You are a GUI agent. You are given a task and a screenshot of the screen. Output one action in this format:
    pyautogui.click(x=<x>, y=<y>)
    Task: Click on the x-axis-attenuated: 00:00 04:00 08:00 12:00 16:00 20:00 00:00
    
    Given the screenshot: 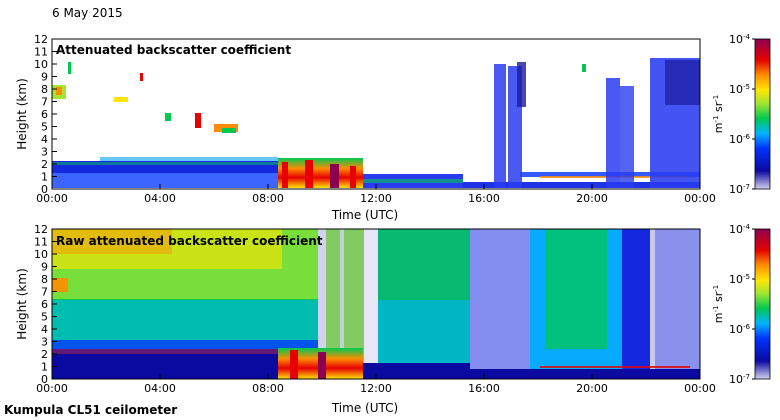 What is the action you would take?
    pyautogui.click(x=376, y=194)
    